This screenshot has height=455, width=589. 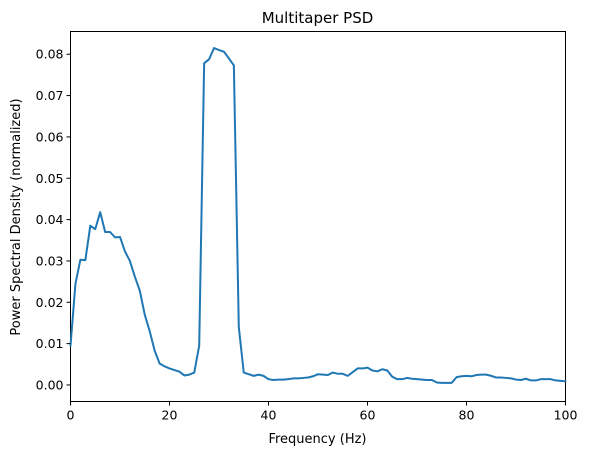 What do you see at coordinates (269, 415) in the screenshot?
I see `x-tick-label: 40` at bounding box center [269, 415].